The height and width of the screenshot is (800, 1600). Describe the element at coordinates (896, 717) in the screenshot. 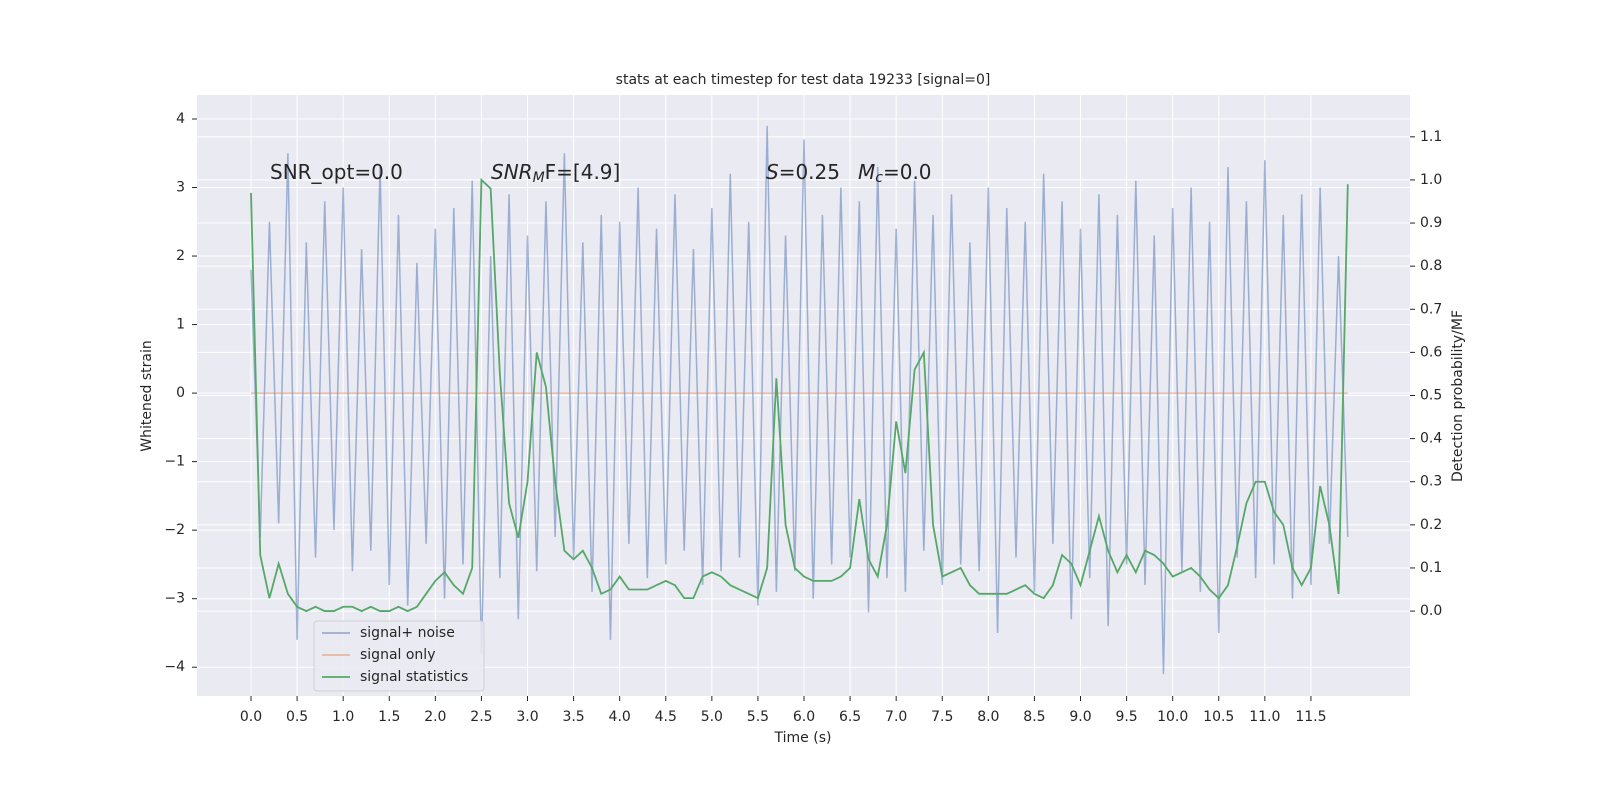

I see `x-tick-label: 7.0` at that location.